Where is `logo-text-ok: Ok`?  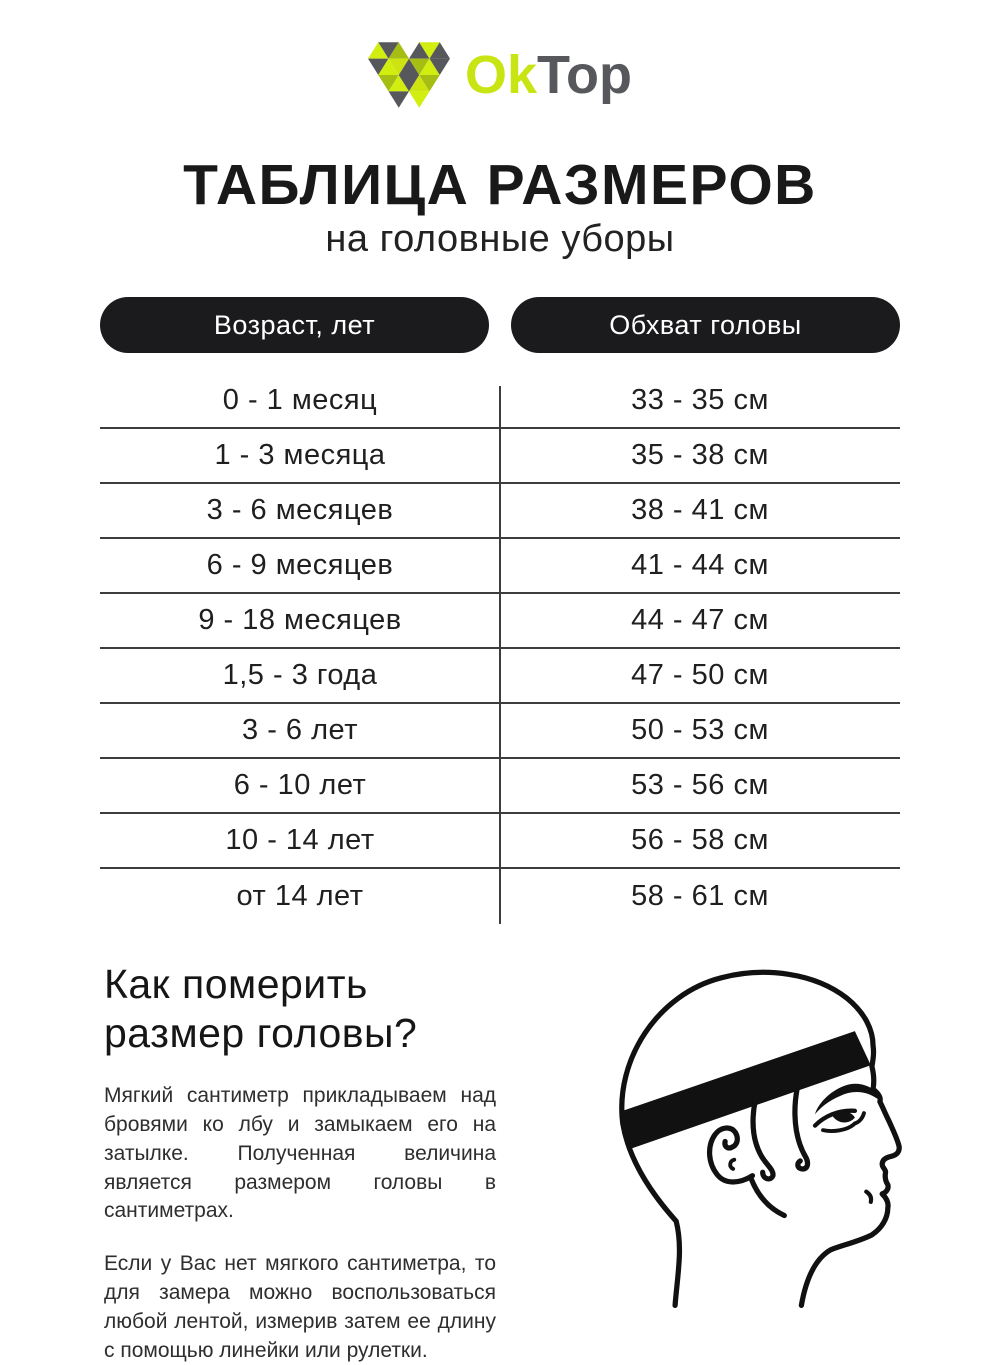
logo-text-ok: Ok is located at coordinates (501, 75).